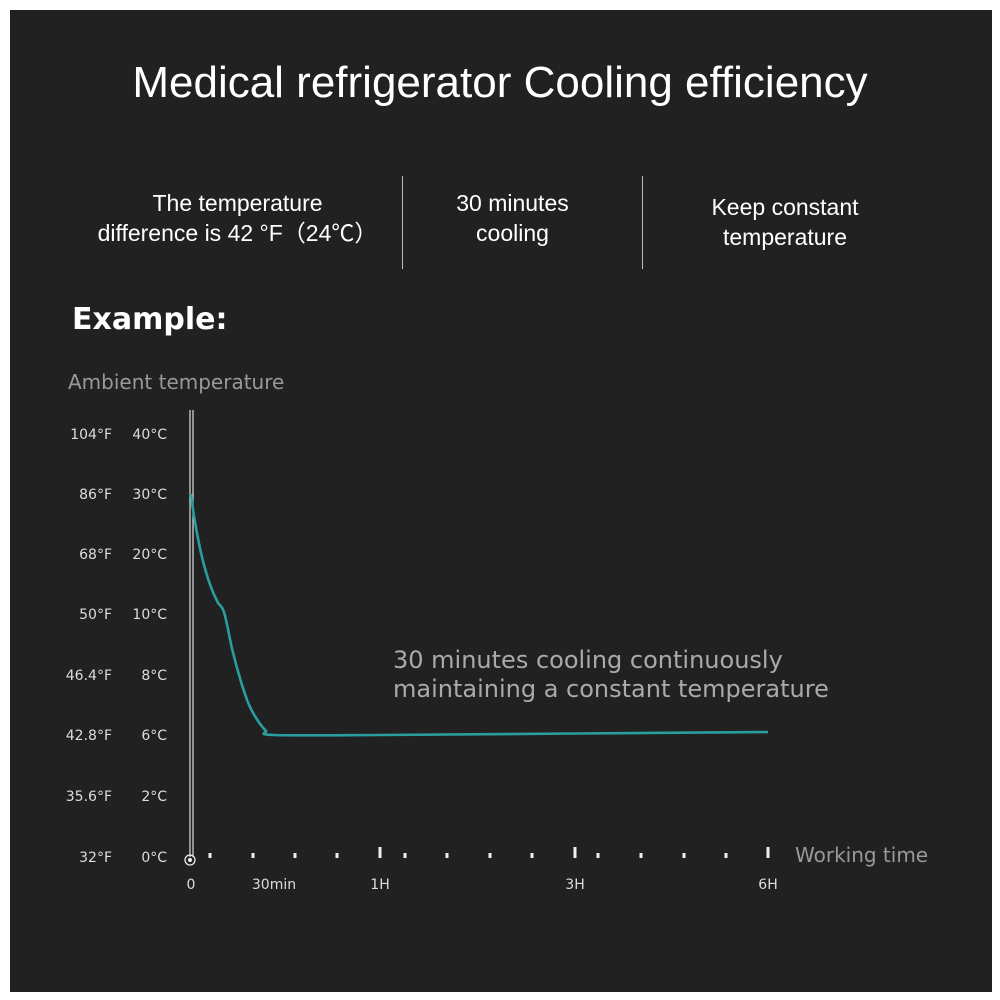  What do you see at coordinates (154, 676) in the screenshot?
I see `y-tick-label-c: 8°C` at bounding box center [154, 676].